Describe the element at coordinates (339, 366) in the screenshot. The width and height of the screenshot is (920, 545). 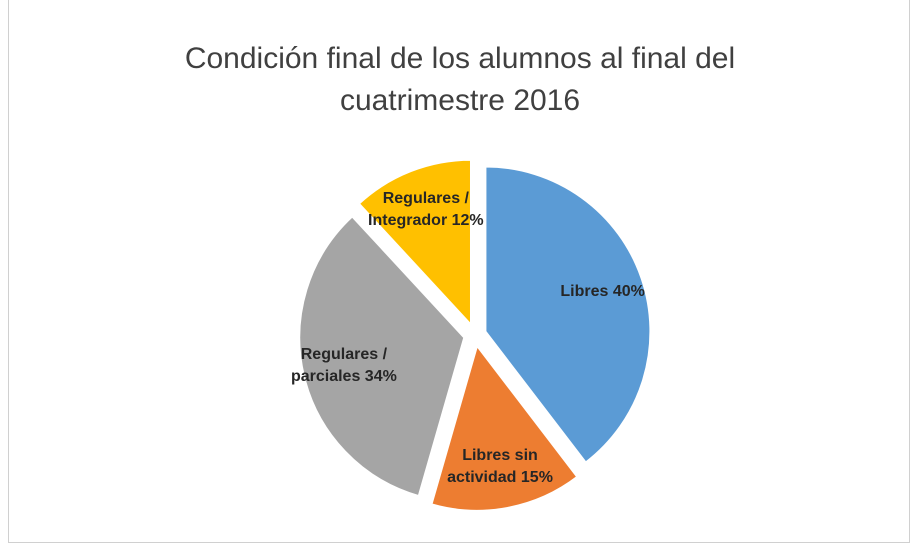
I see `category-label: Regulares / parciales` at that location.